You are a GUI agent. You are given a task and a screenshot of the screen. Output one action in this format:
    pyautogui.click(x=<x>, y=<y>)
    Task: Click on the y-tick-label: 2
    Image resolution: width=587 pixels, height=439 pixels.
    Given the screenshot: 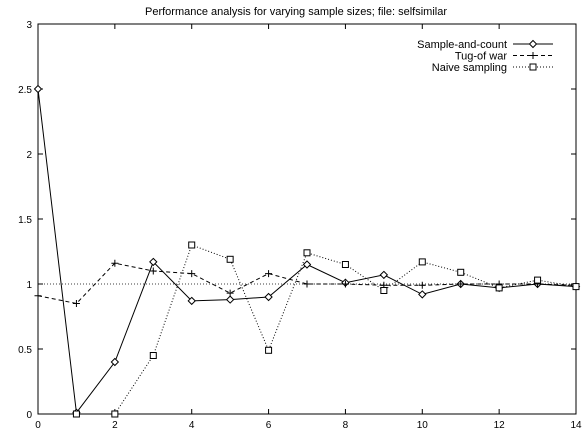 What is the action you would take?
    pyautogui.click(x=29, y=155)
    